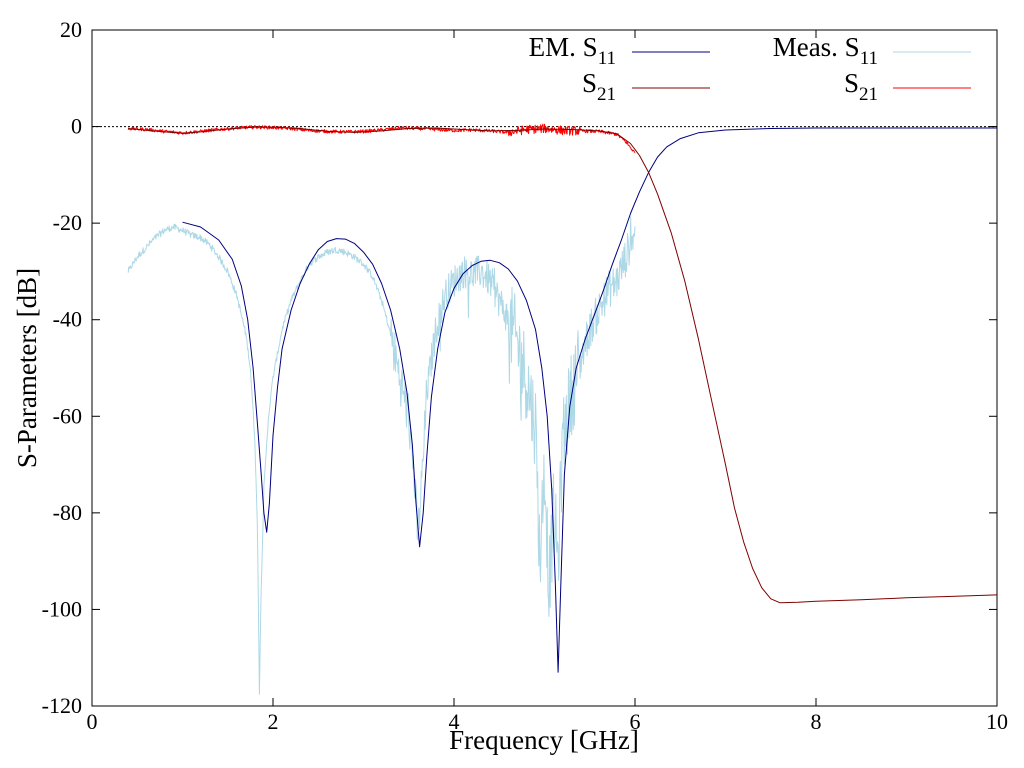 The height and width of the screenshot is (768, 1024). Describe the element at coordinates (67, 512) in the screenshot. I see `y-tick-label: -80` at that location.